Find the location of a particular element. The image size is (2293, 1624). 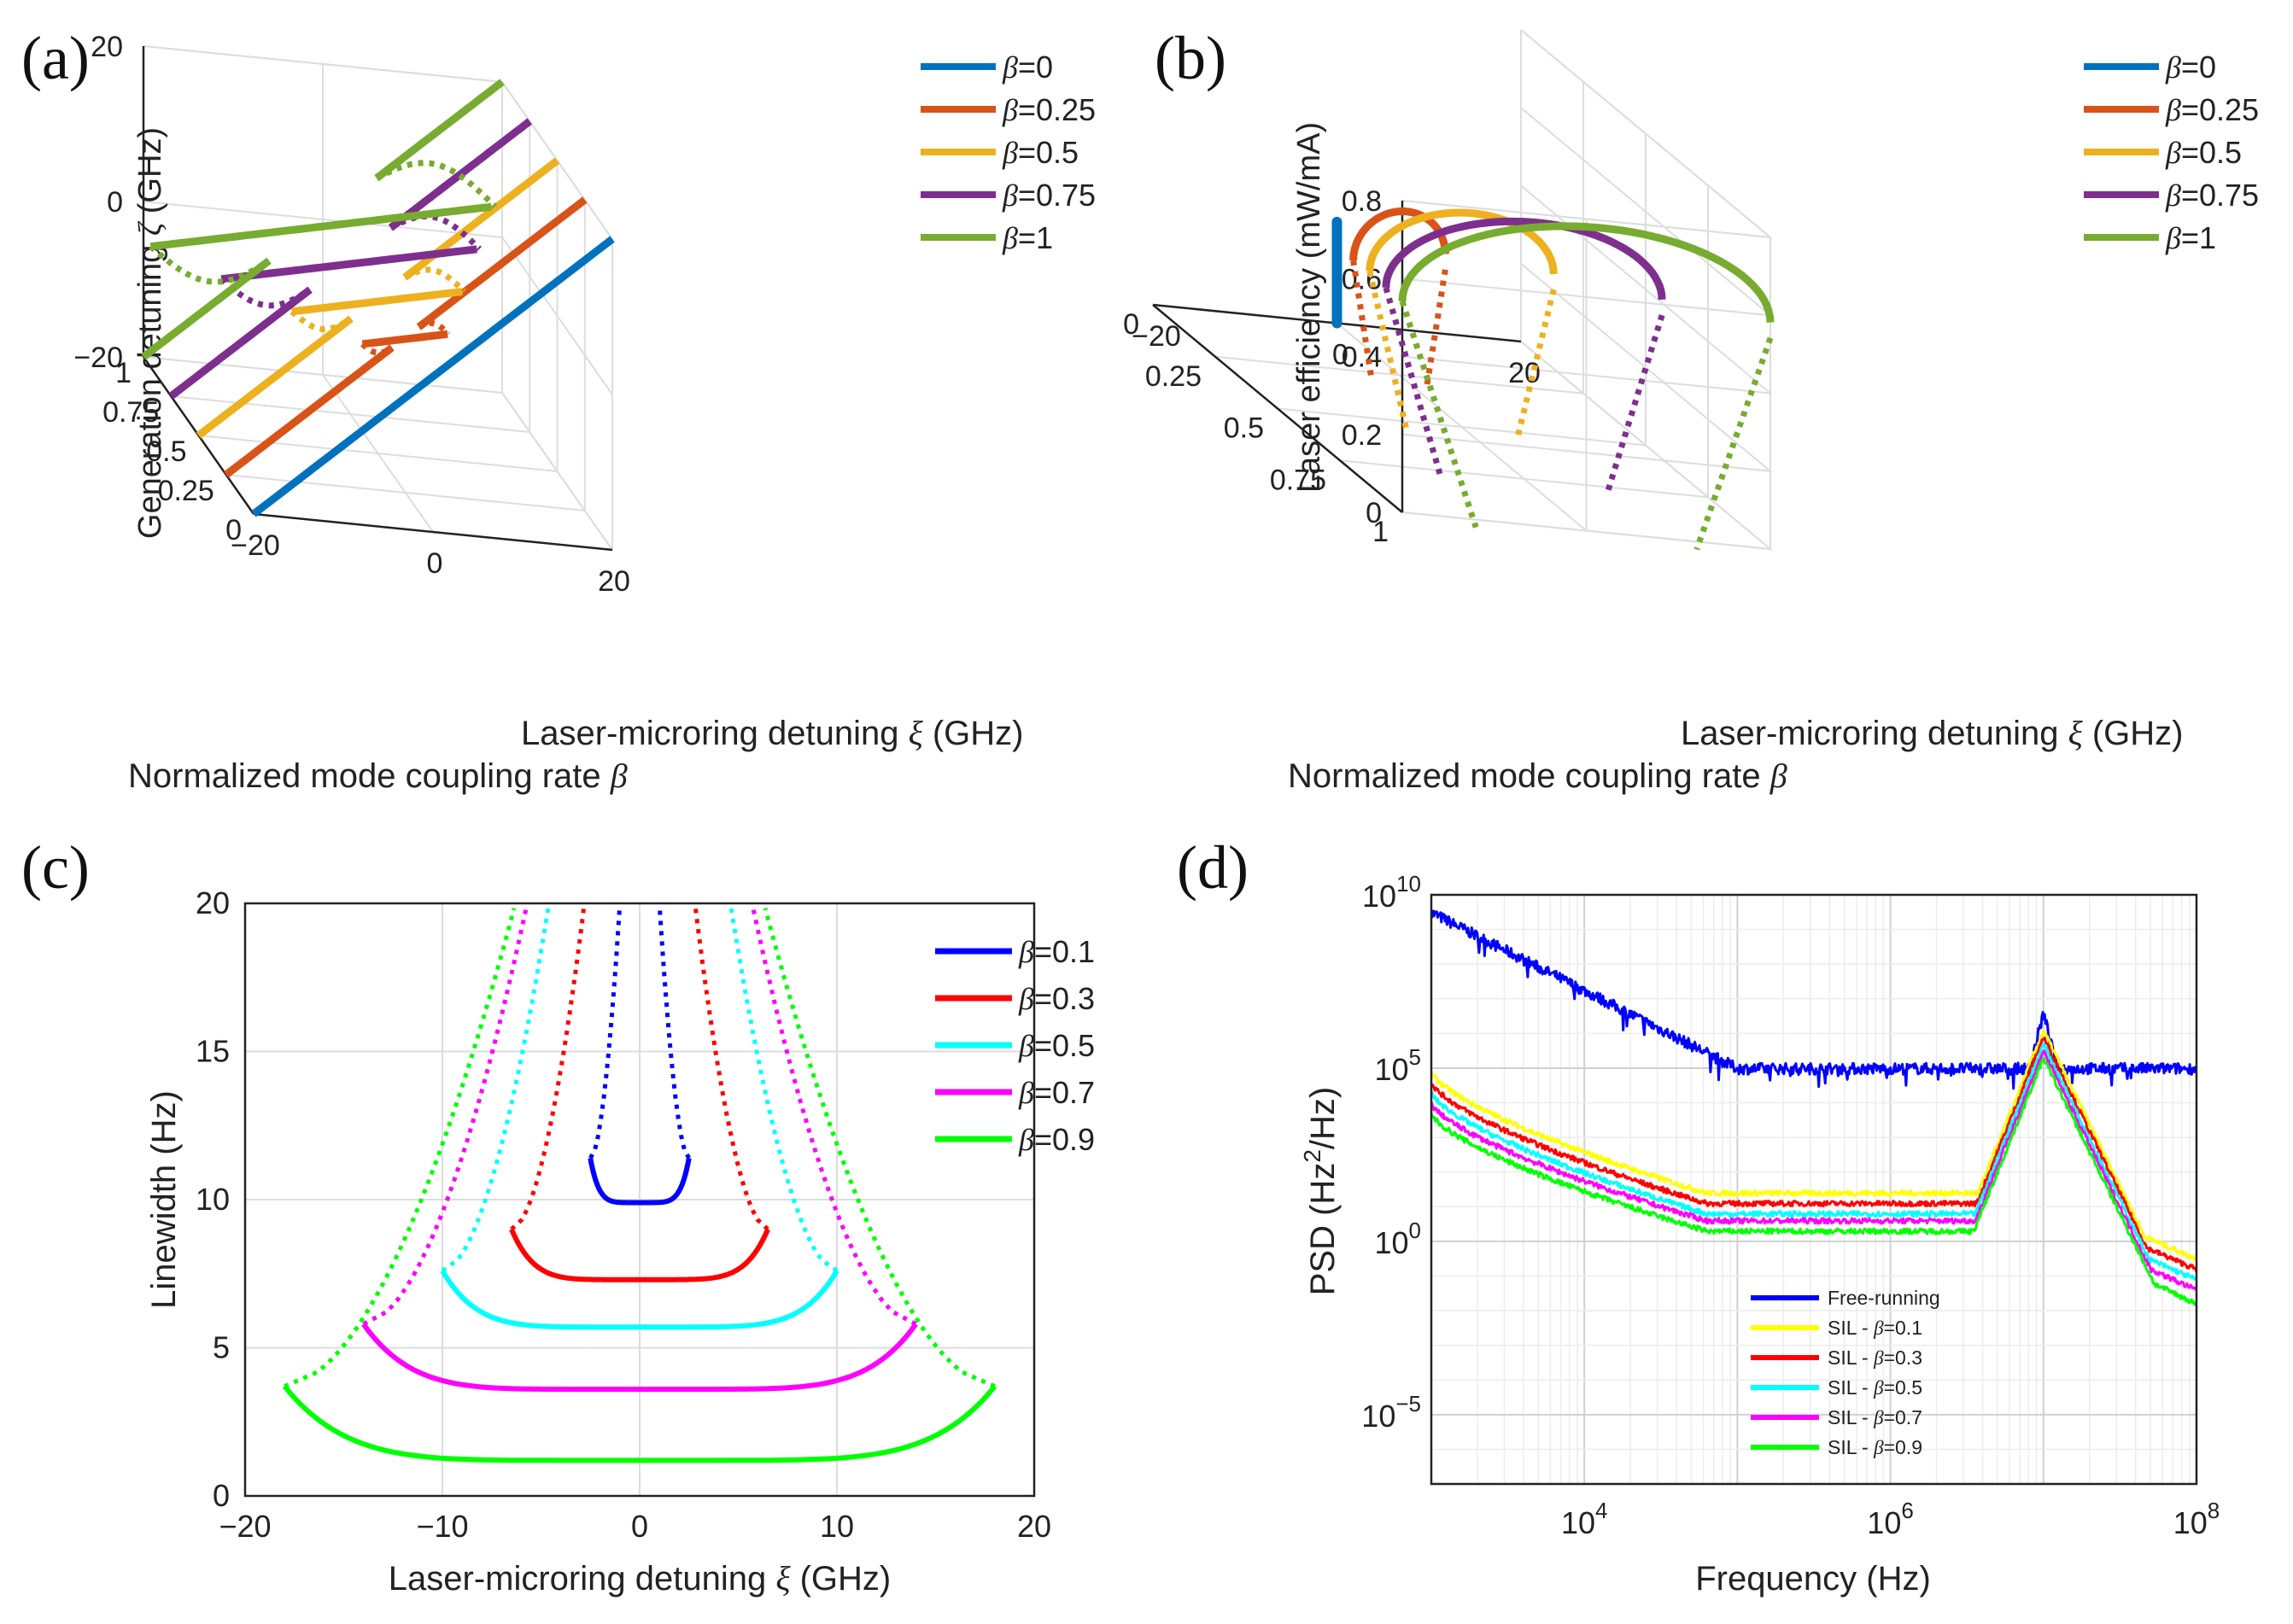

c-curve-beta-0.3-solid is located at coordinates (640, 1255).